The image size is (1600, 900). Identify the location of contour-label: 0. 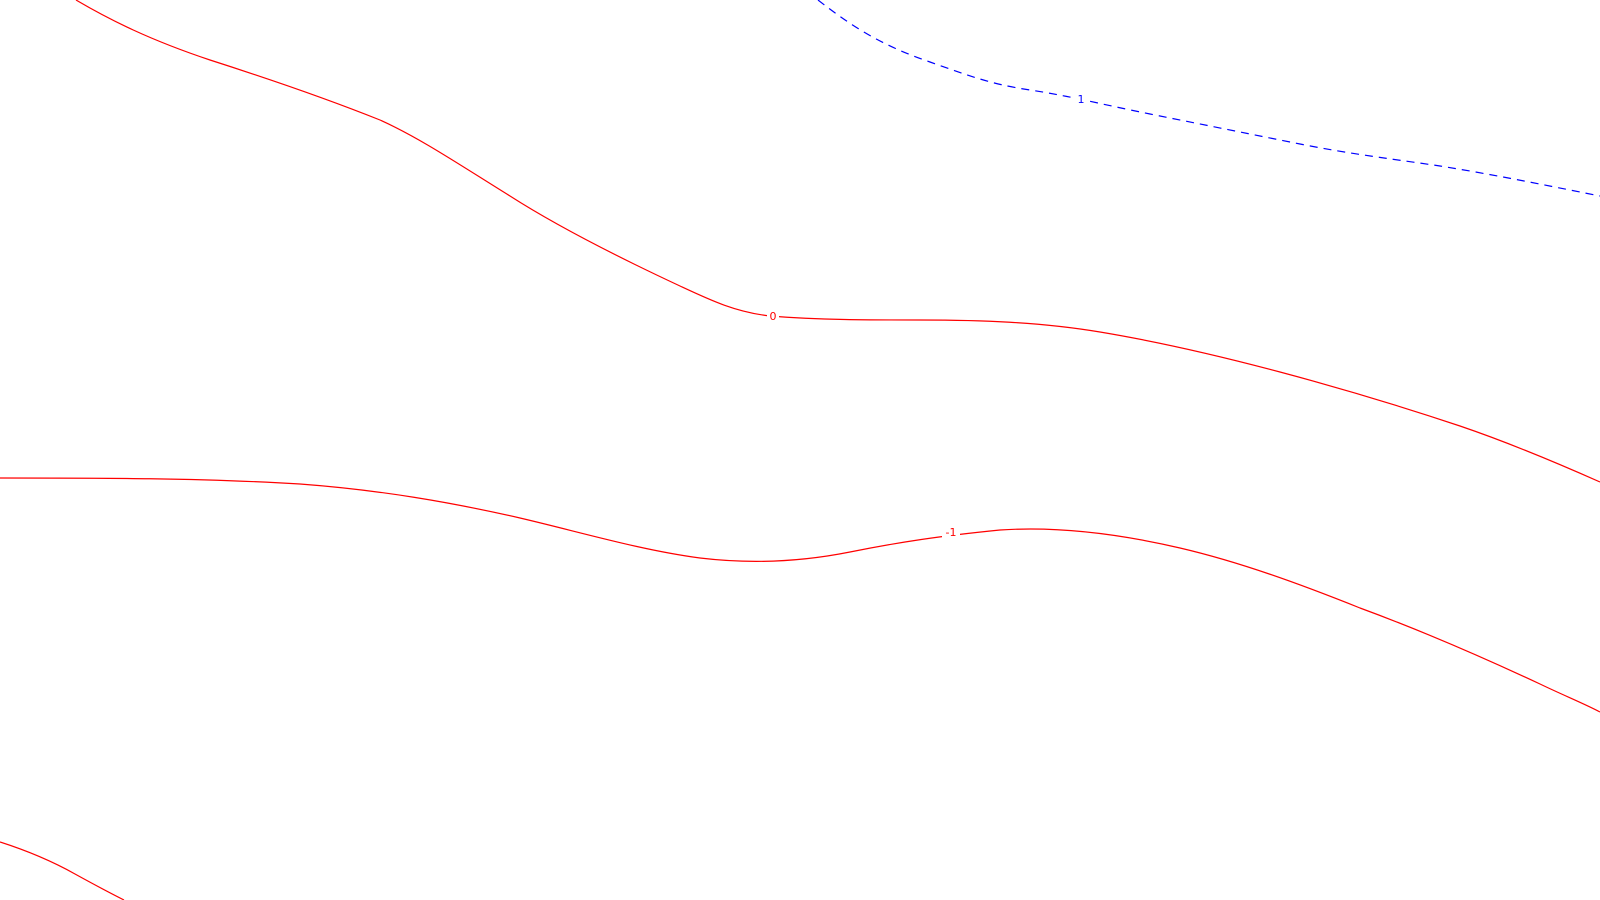
(773, 316).